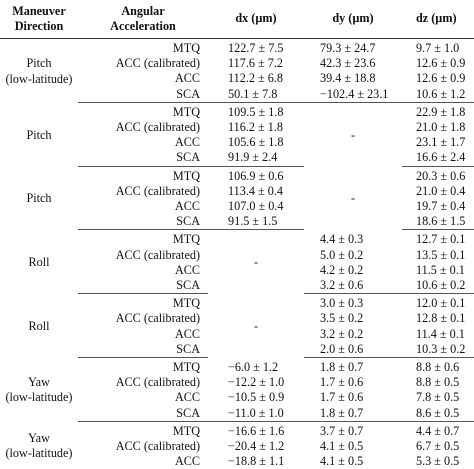  I want to click on dz-cell: 12.7 ± 0.1, so click(438, 239).